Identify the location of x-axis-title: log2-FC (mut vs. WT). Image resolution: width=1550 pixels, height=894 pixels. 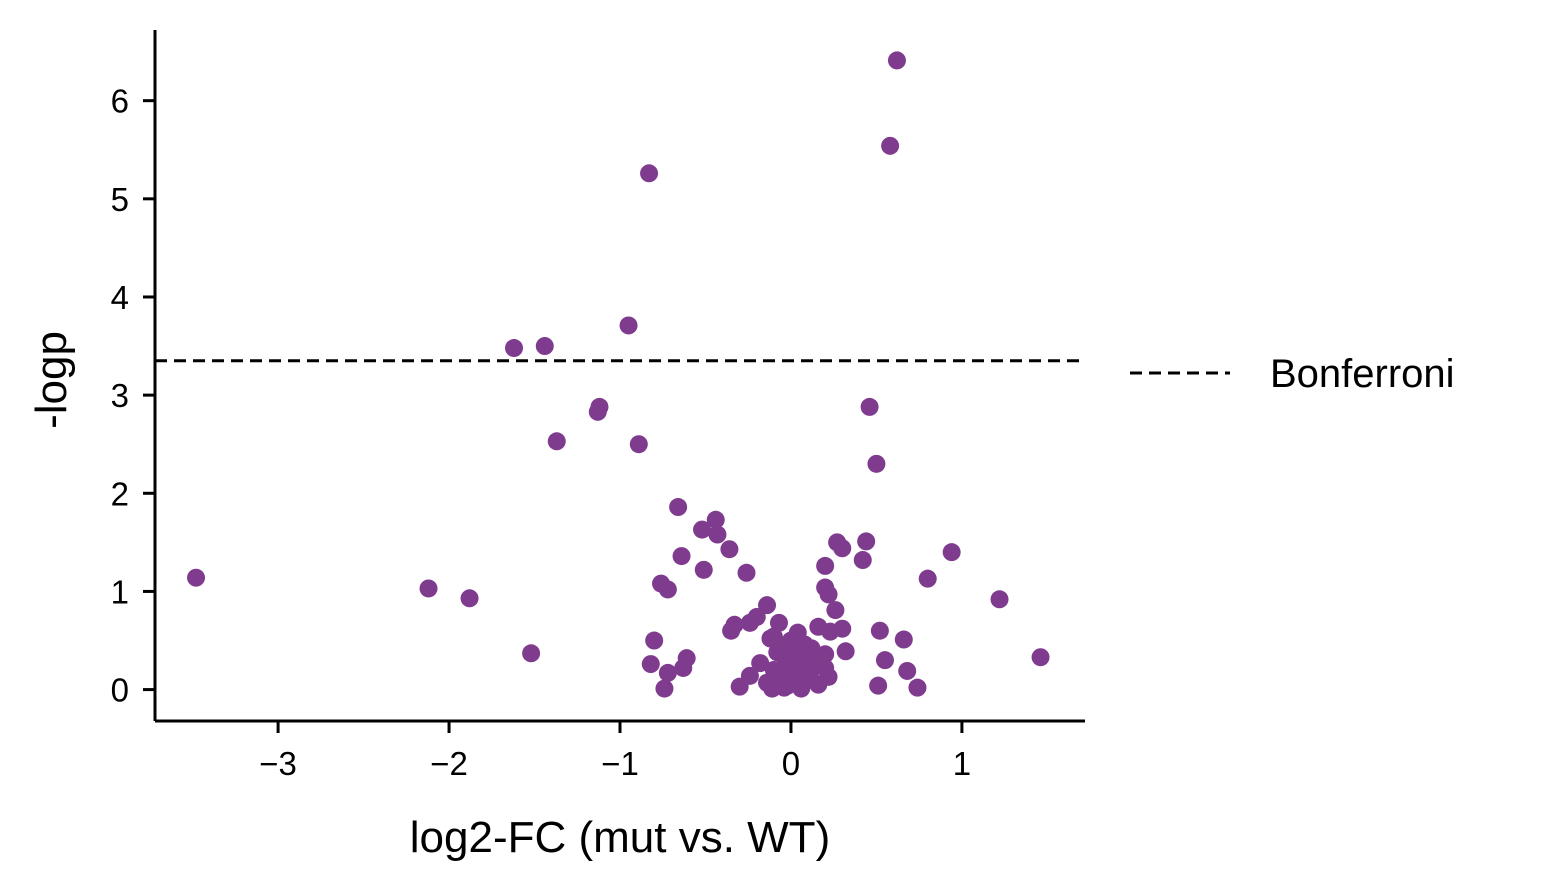
(620, 837).